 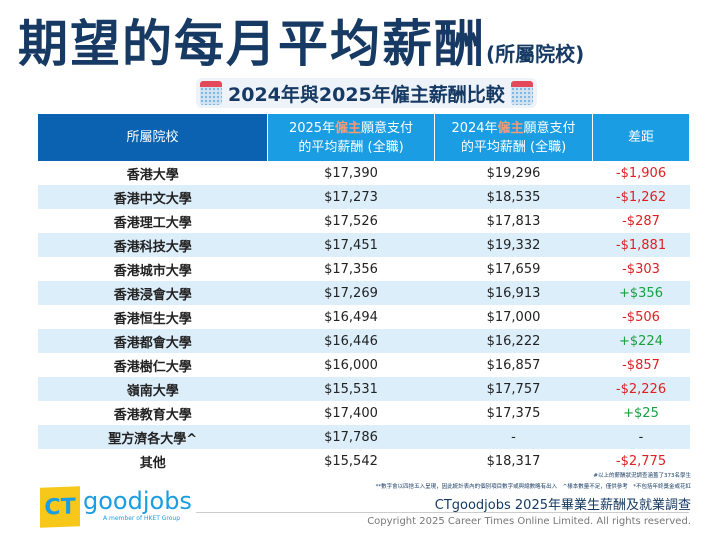 I want to click on table-row: 香港恒生大學 $16,494 $17,000 -$506, so click(x=364, y=317).